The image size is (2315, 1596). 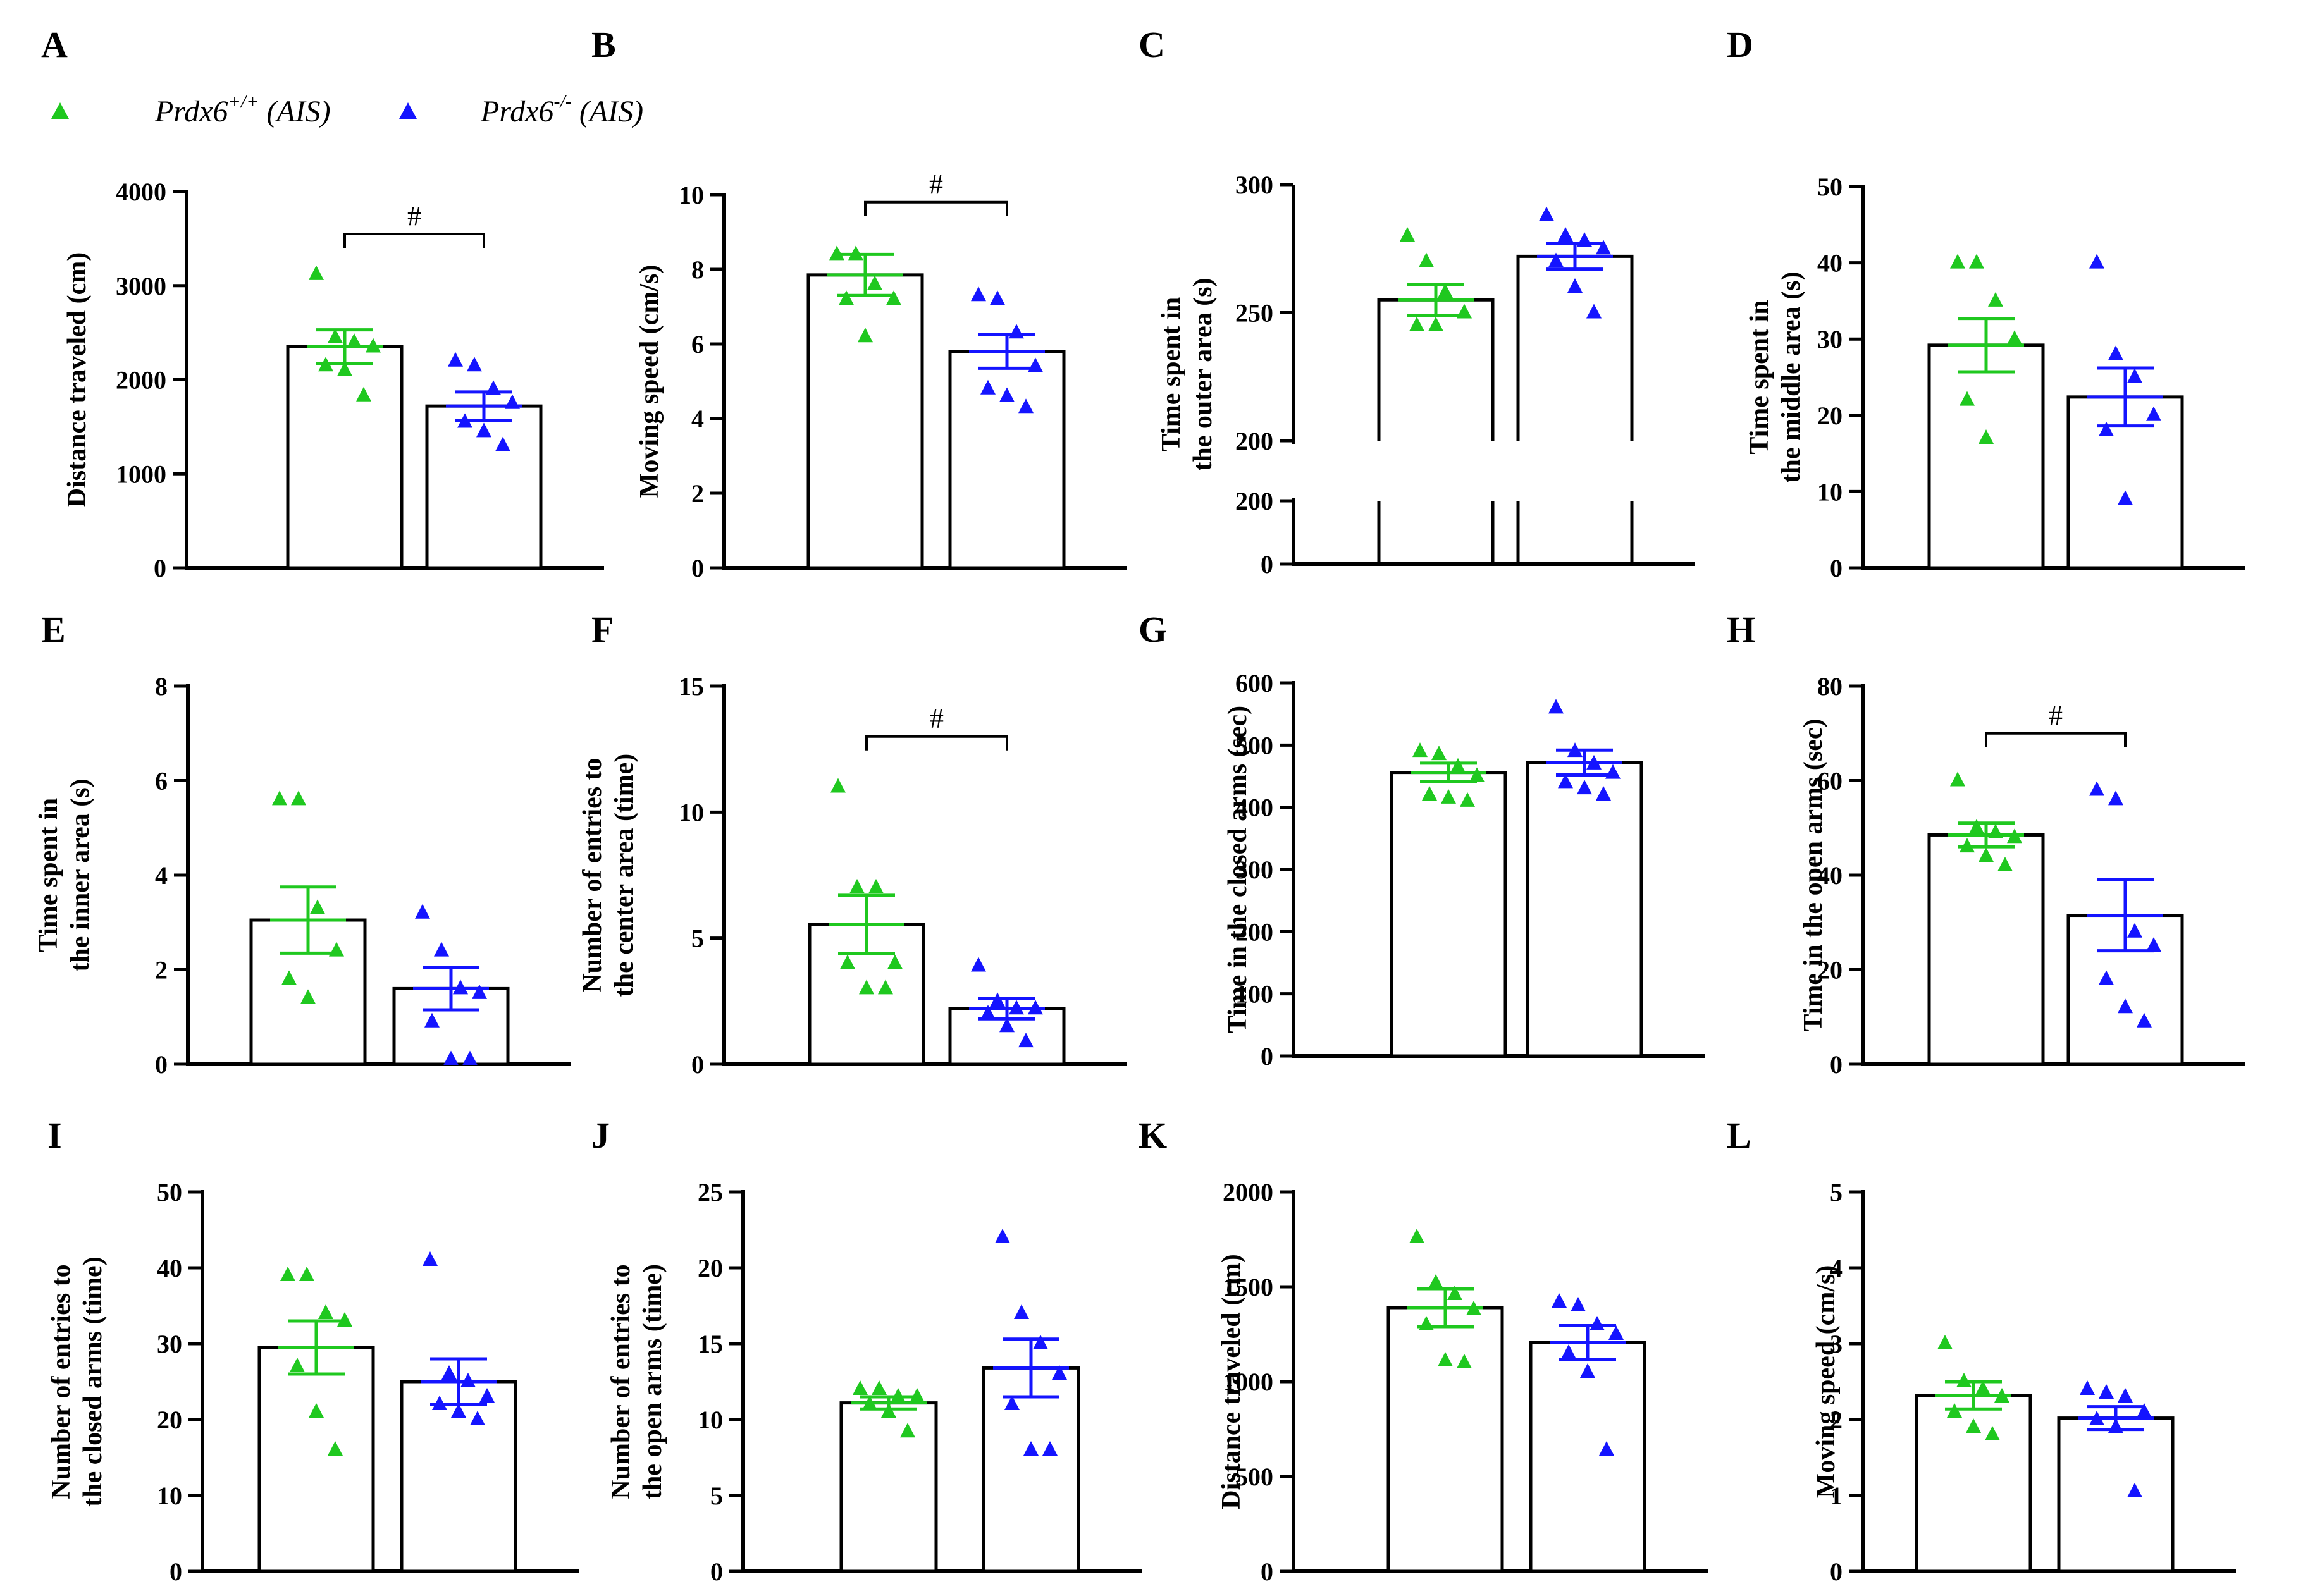 What do you see at coordinates (54, 1135) in the screenshot?
I see `panel-letter: I` at bounding box center [54, 1135].